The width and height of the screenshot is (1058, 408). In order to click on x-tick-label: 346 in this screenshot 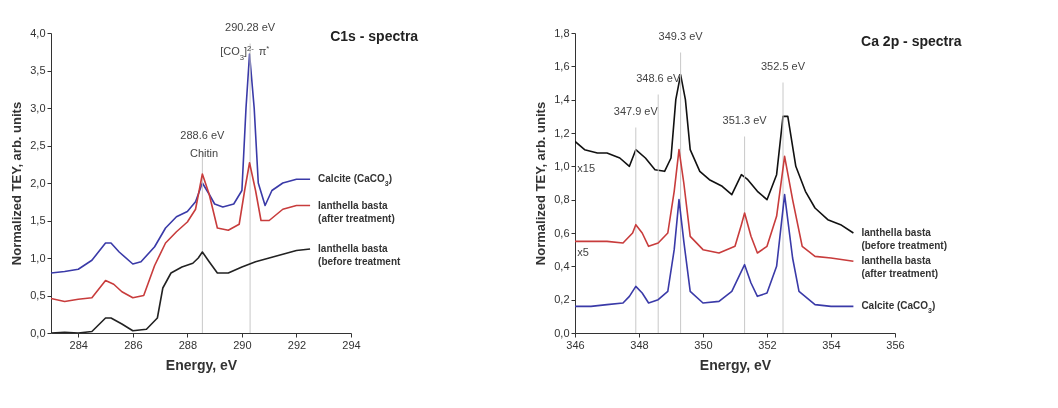, I will do `click(575, 344)`.